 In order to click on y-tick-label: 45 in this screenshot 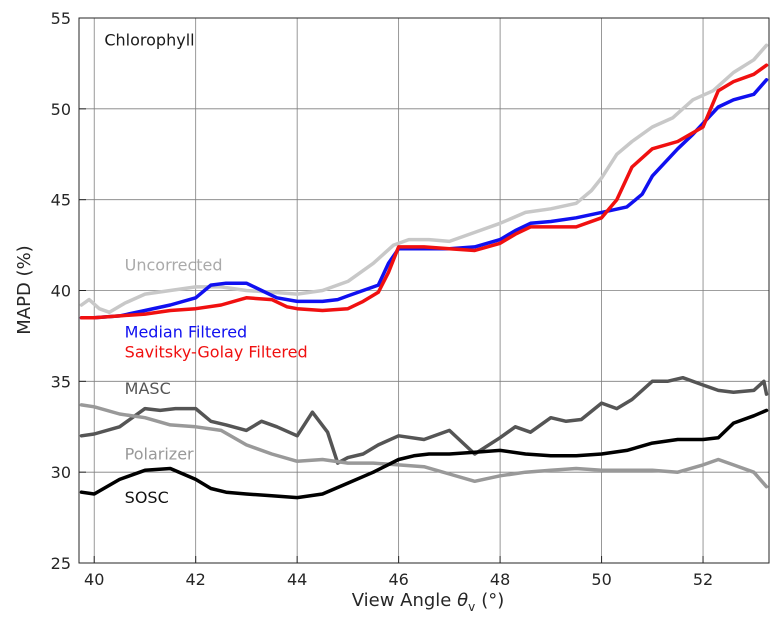, I will do `click(61, 200)`.